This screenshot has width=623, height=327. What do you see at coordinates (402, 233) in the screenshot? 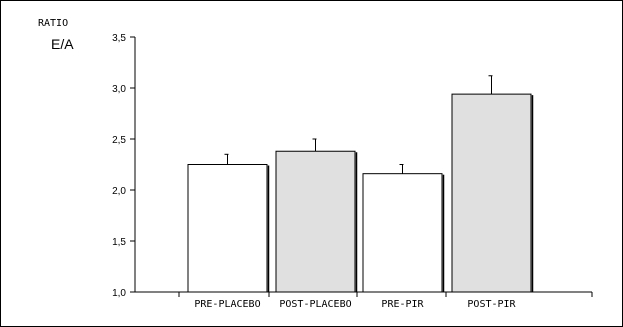
I see `bar-pre-pir` at bounding box center [402, 233].